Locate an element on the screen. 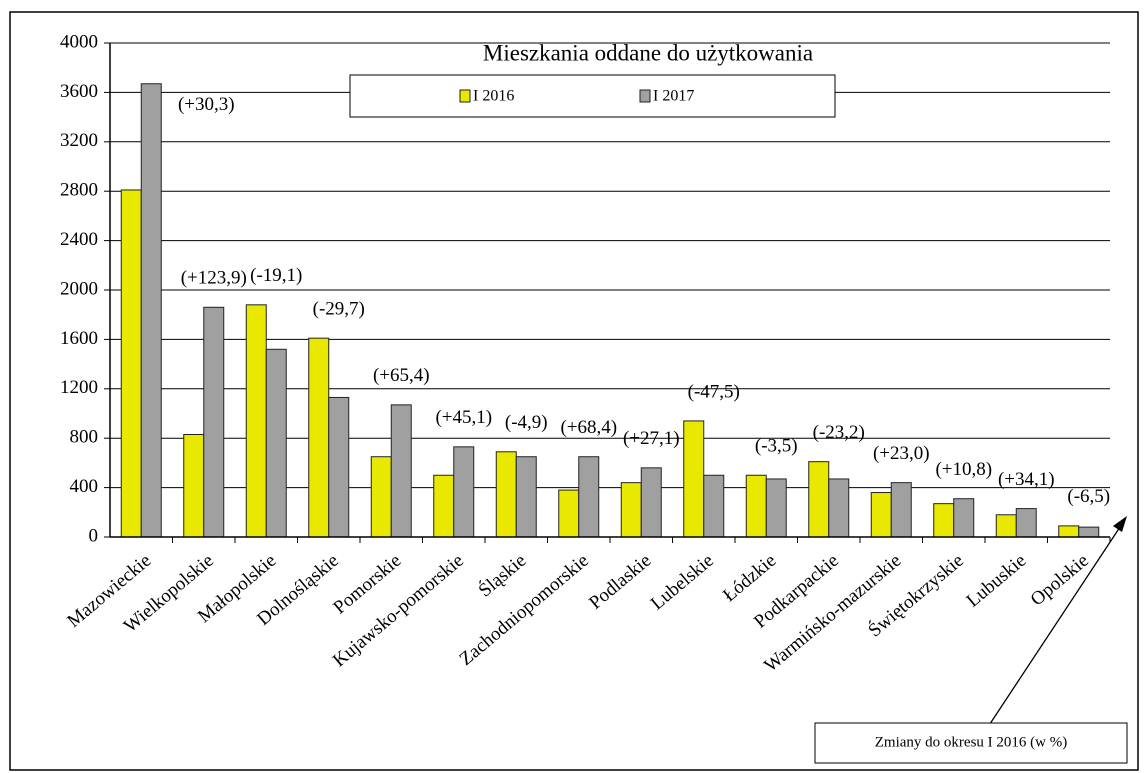 Image resolution: width=1148 pixels, height=773 pixels. legend-label: I 2017 is located at coordinates (673, 96).